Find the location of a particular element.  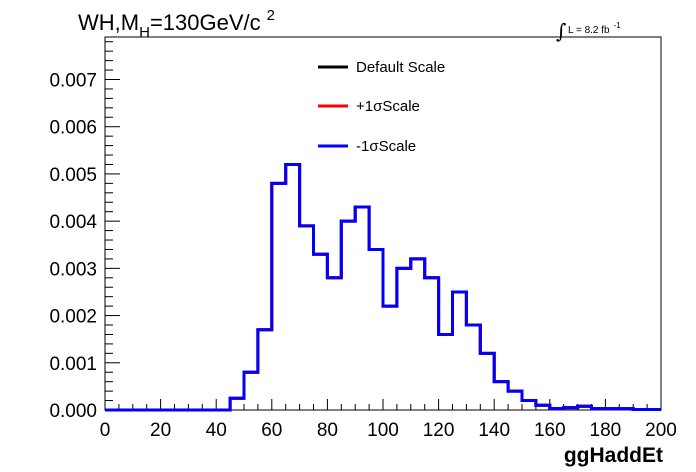

x-tick-label: 200 is located at coordinates (661, 430).